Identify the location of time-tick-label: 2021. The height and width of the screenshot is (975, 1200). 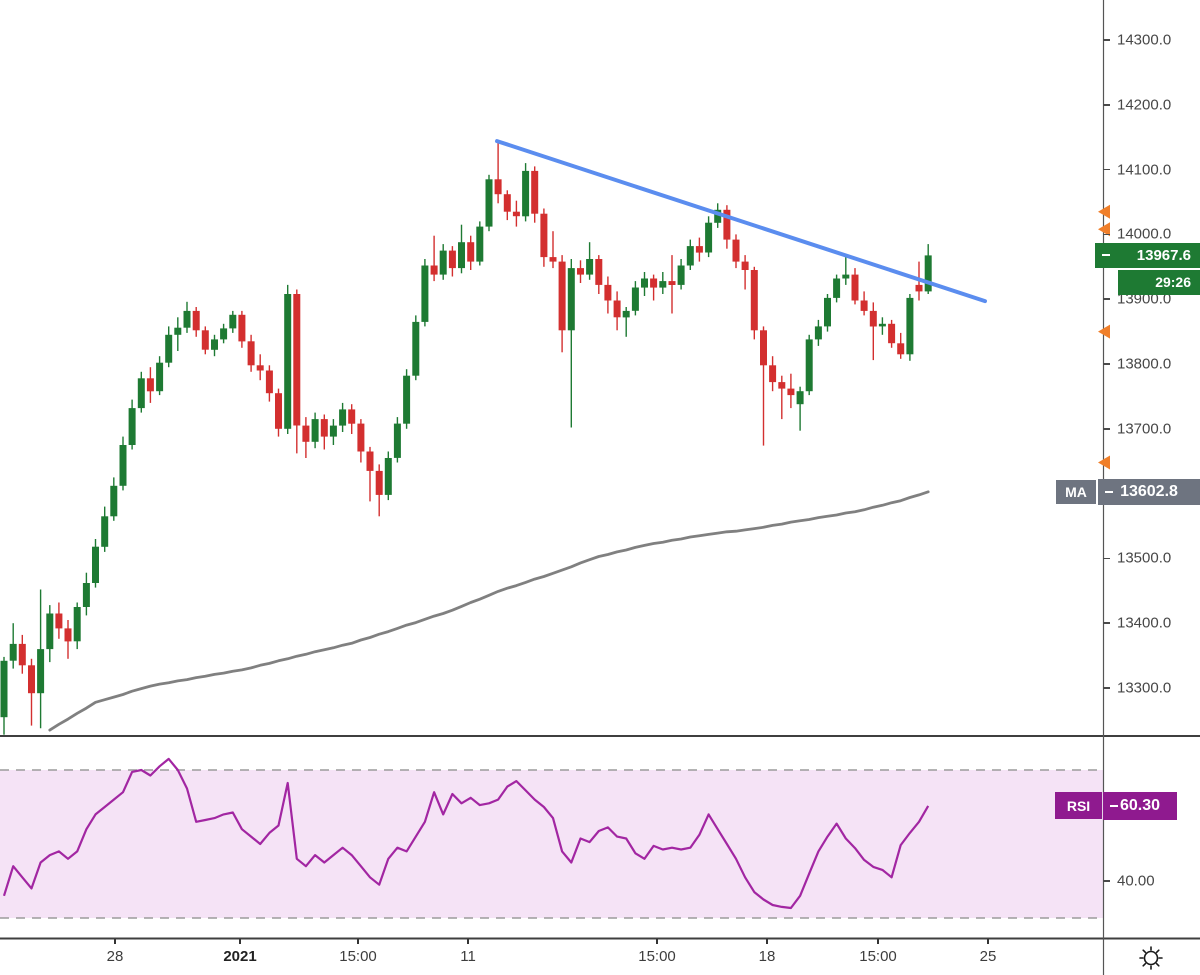
(240, 956).